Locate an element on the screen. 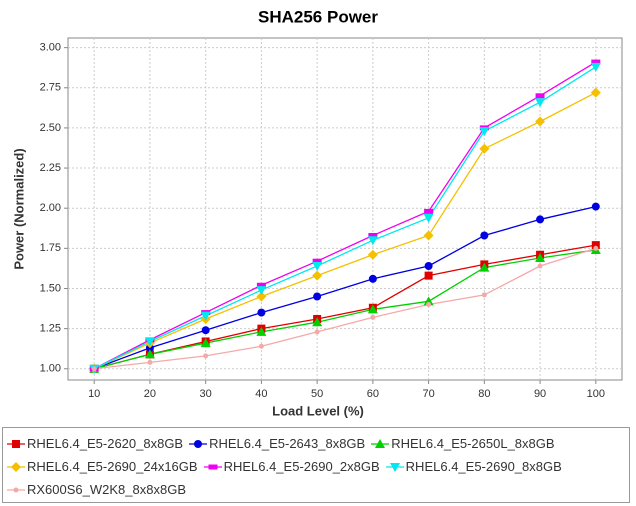  legend-label: RHEL6.4_E5-2650L_8x8GB is located at coordinates (473, 443).